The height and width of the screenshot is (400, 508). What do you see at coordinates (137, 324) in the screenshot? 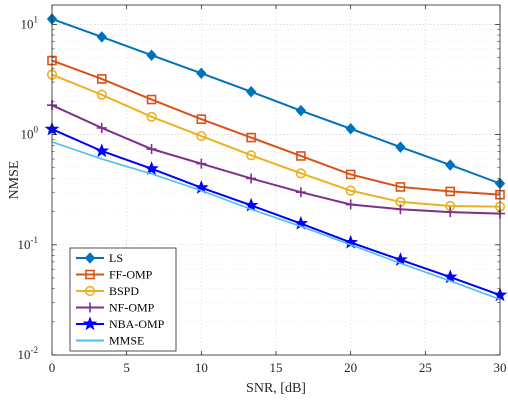
I see `legend-label-nba-omp: NBA-OMP` at bounding box center [137, 324].